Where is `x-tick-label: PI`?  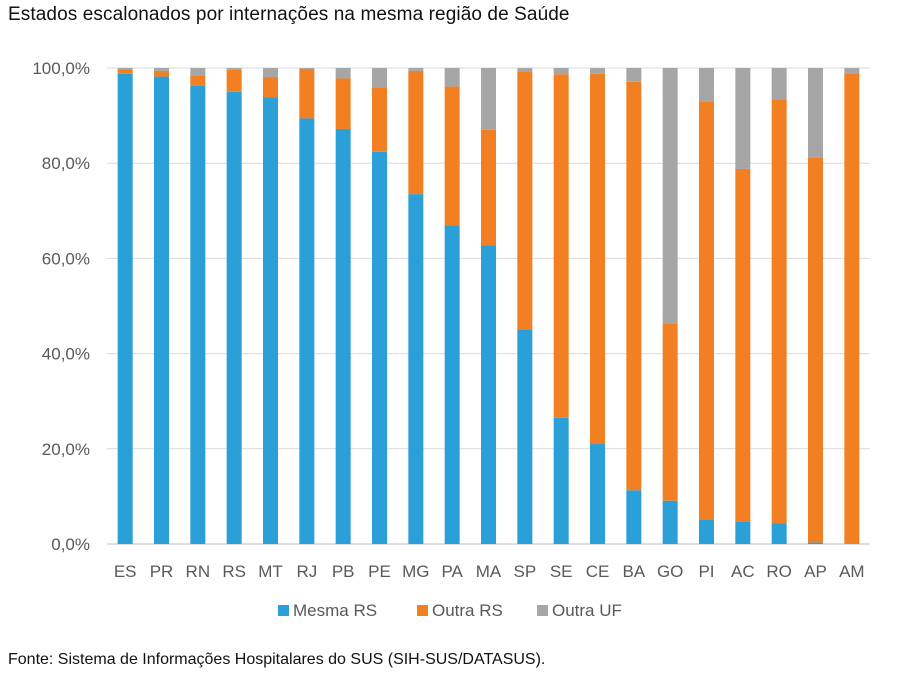 x-tick-label: PI is located at coordinates (706, 571).